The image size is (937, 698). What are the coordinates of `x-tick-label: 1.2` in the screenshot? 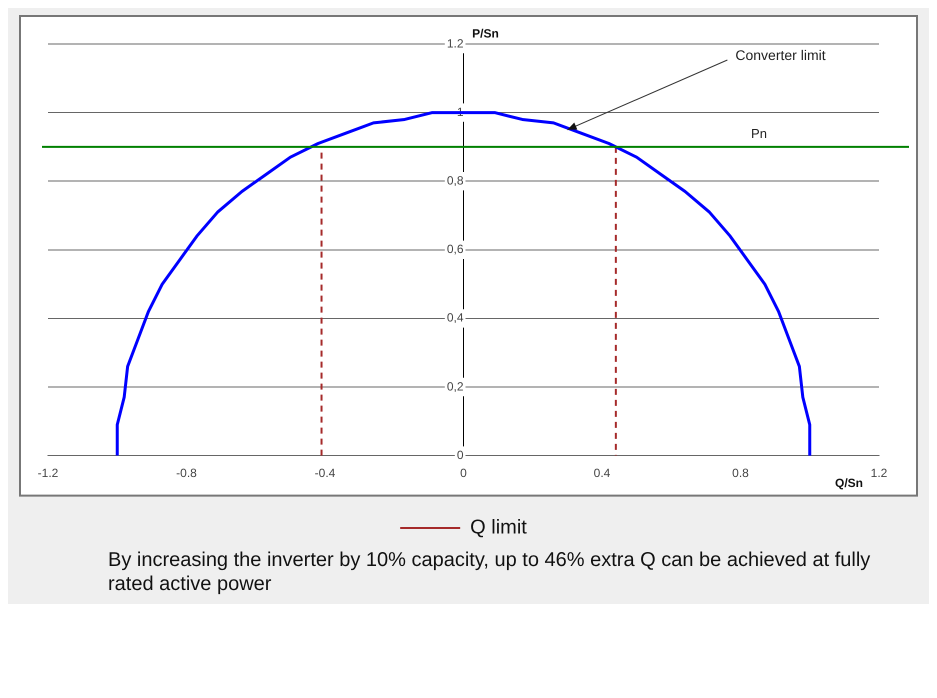 It's located at (879, 473).